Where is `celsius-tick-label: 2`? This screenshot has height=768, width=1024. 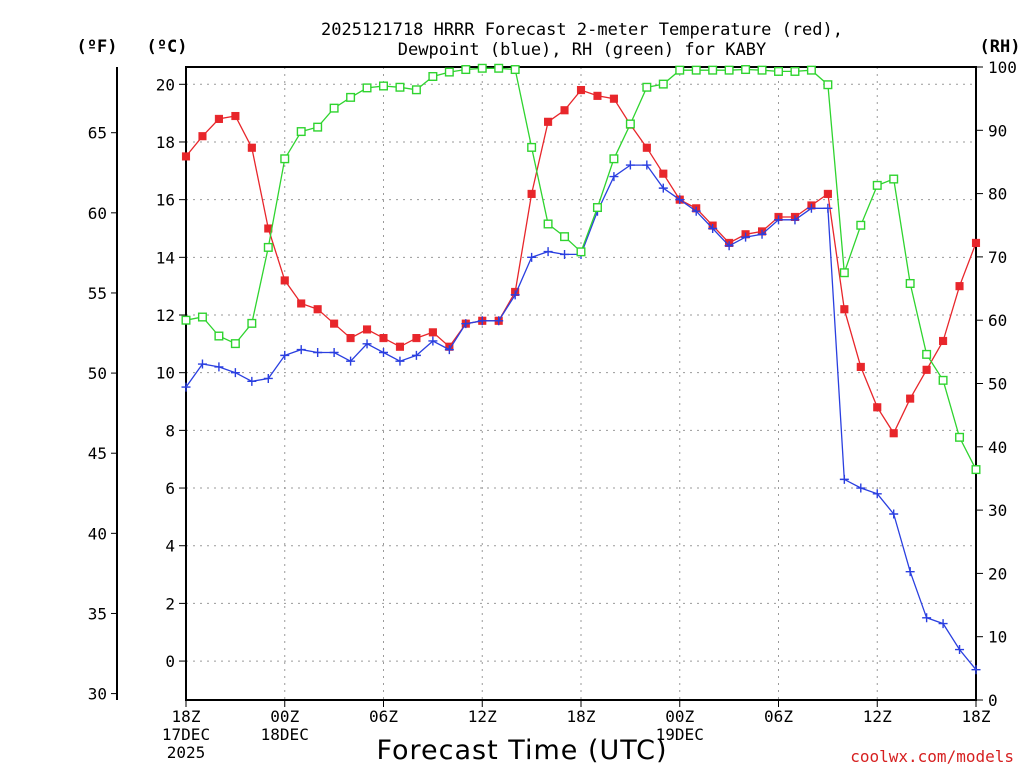
celsius-tick-label: 2 is located at coordinates (170, 603).